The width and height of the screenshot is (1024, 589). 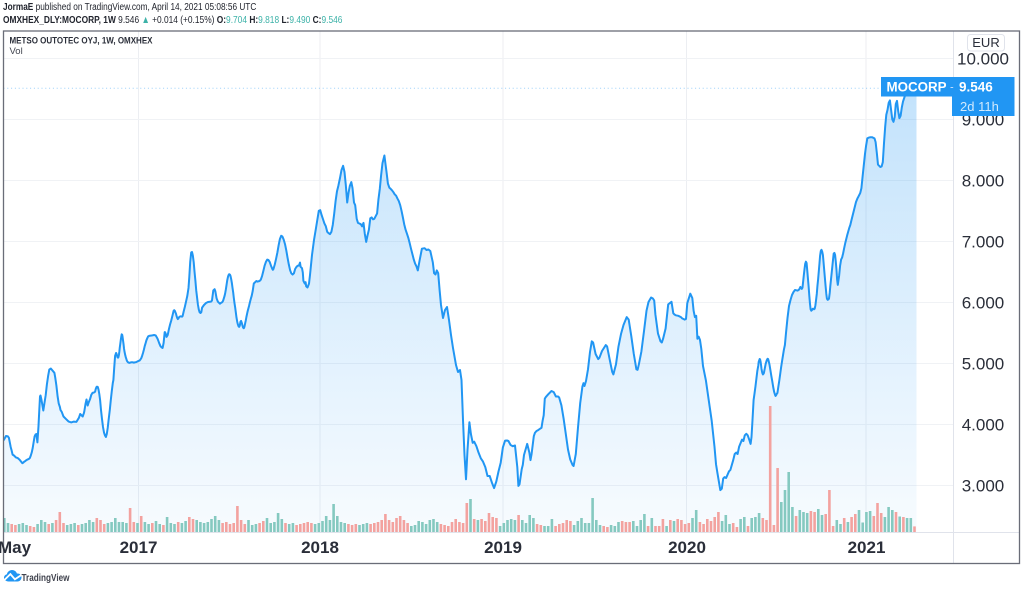 I want to click on svg-text: 10.000, so click(x=983, y=59).